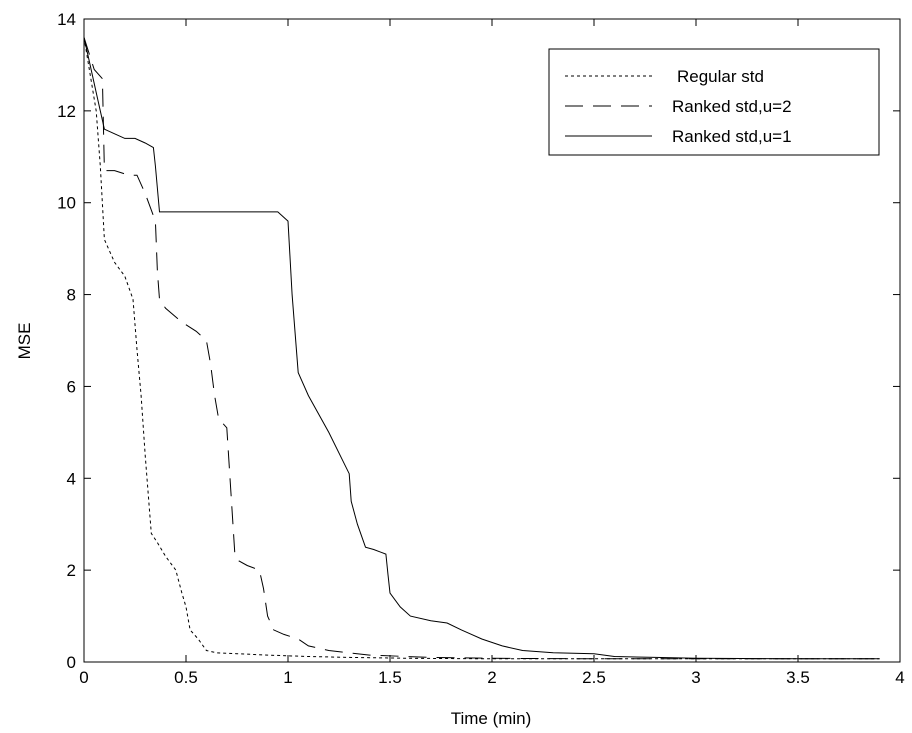 This screenshot has height=733, width=912. Describe the element at coordinates (83, 677) in the screenshot. I see `x-tick-label: 0` at that location.